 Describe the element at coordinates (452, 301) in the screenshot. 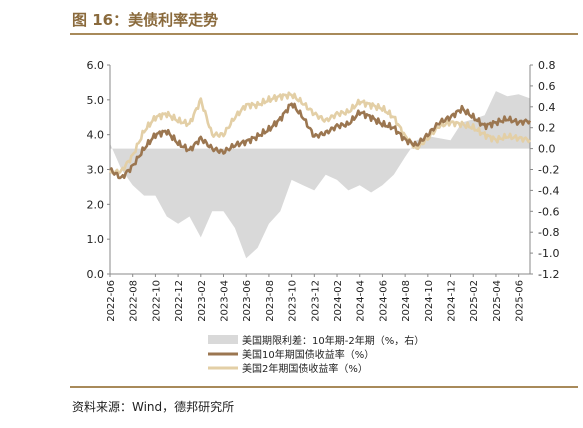

I see `x-tick-label: 2024-12` at that location.